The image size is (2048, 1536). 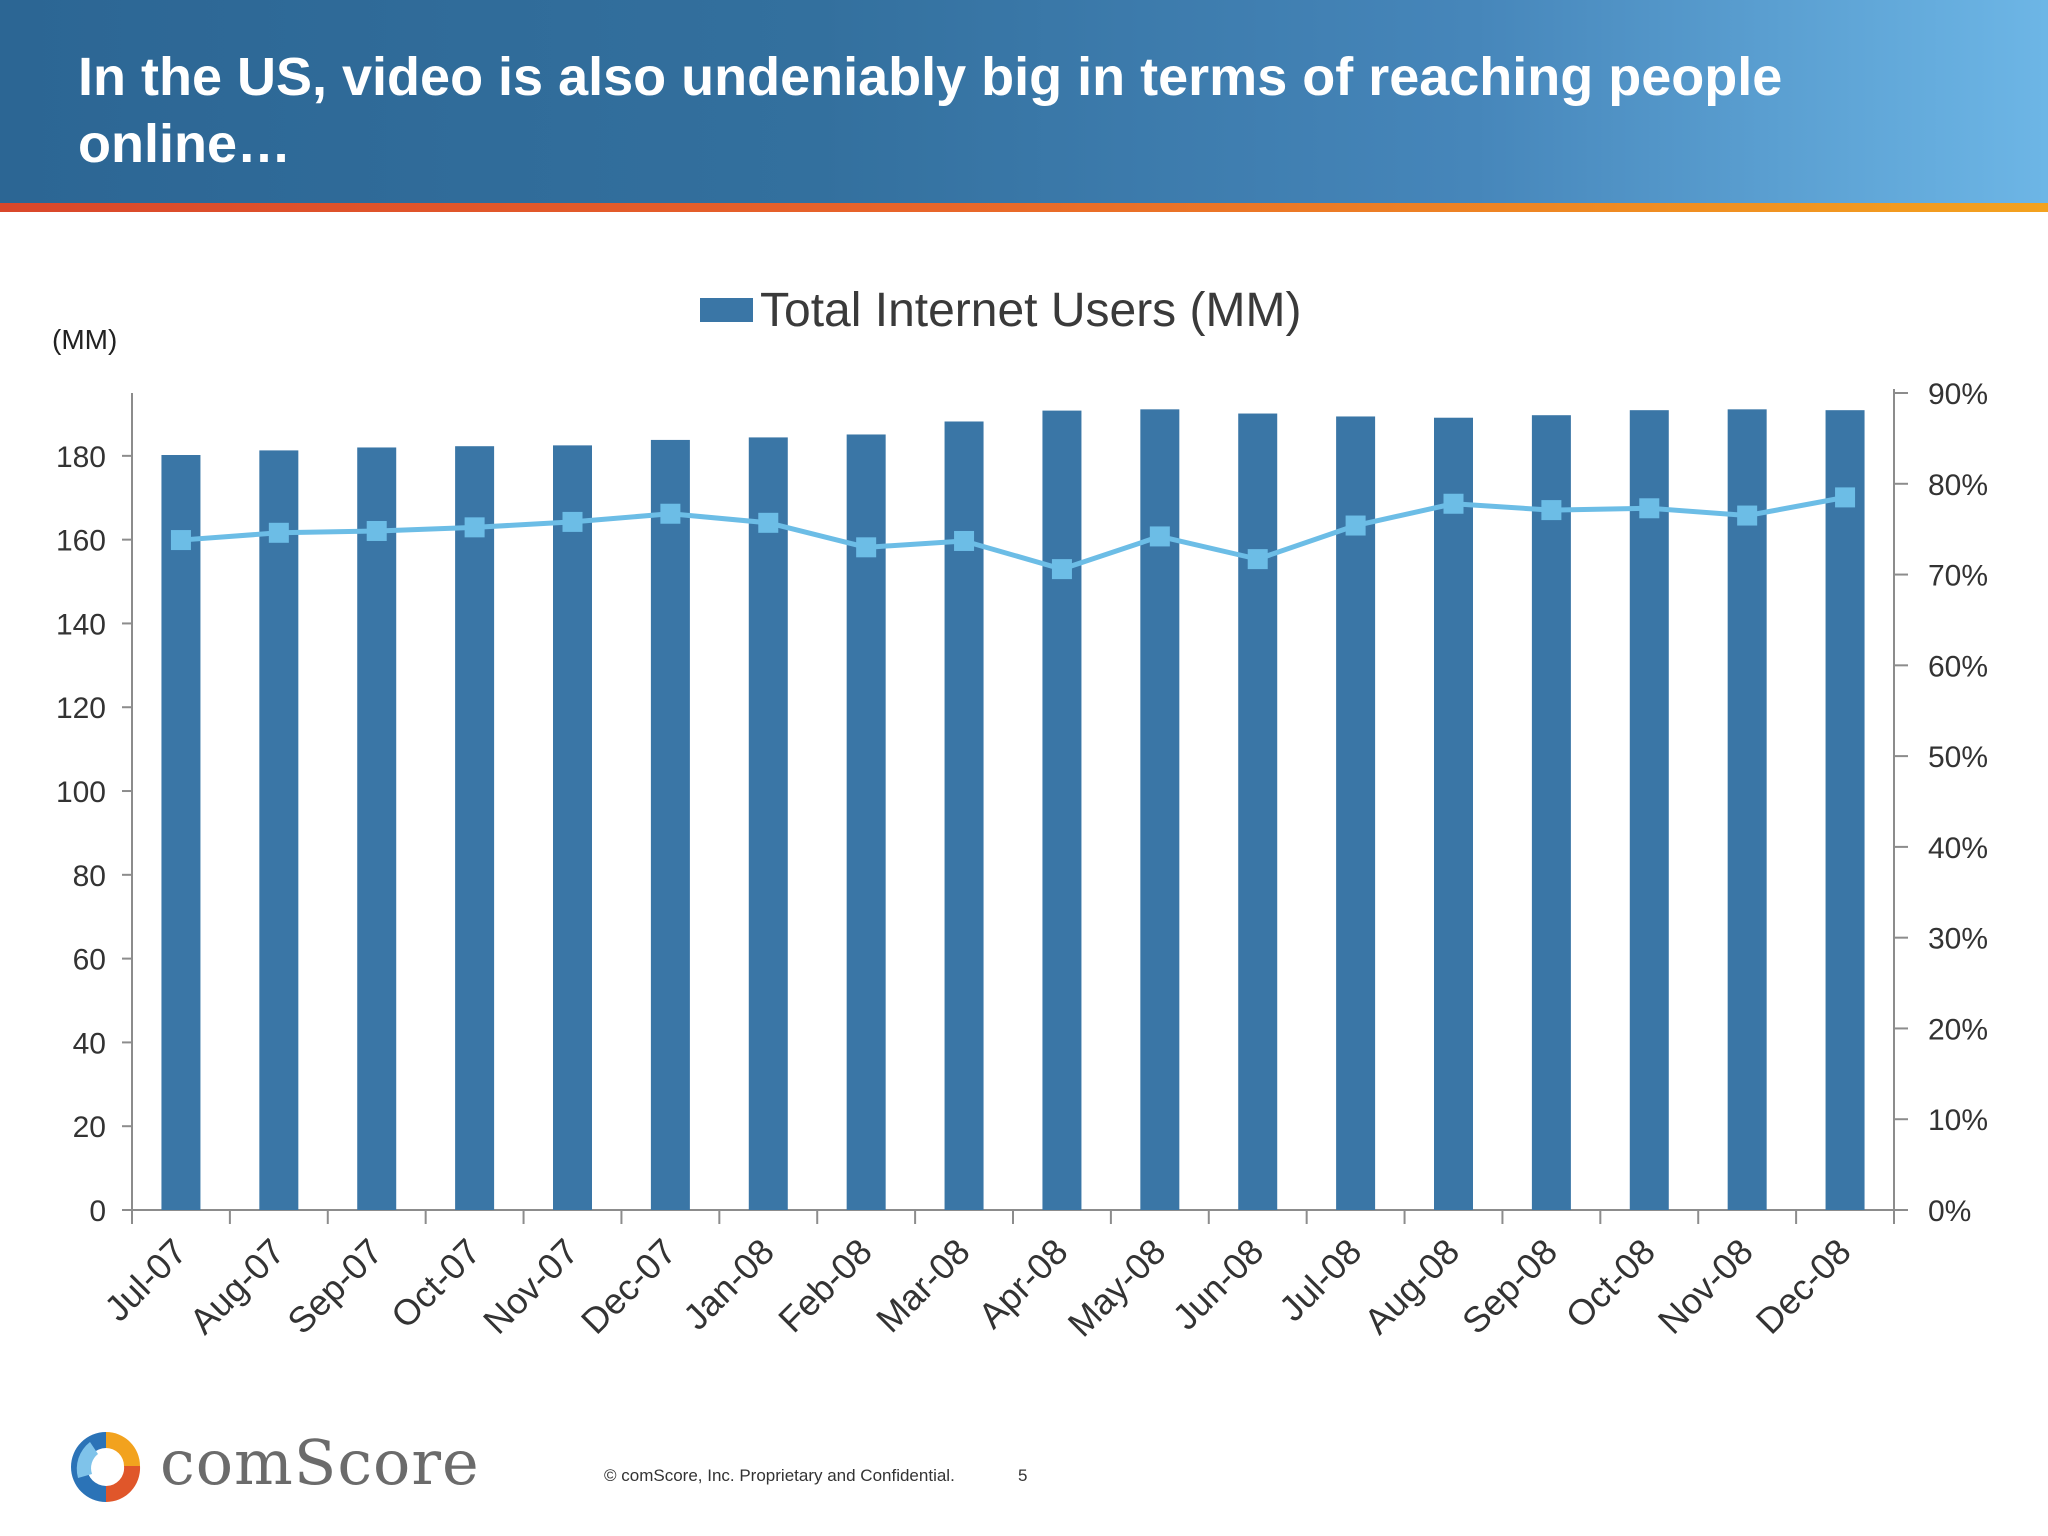 What do you see at coordinates (81, 541) in the screenshot?
I see `left-y-tick-label: 160` at bounding box center [81, 541].